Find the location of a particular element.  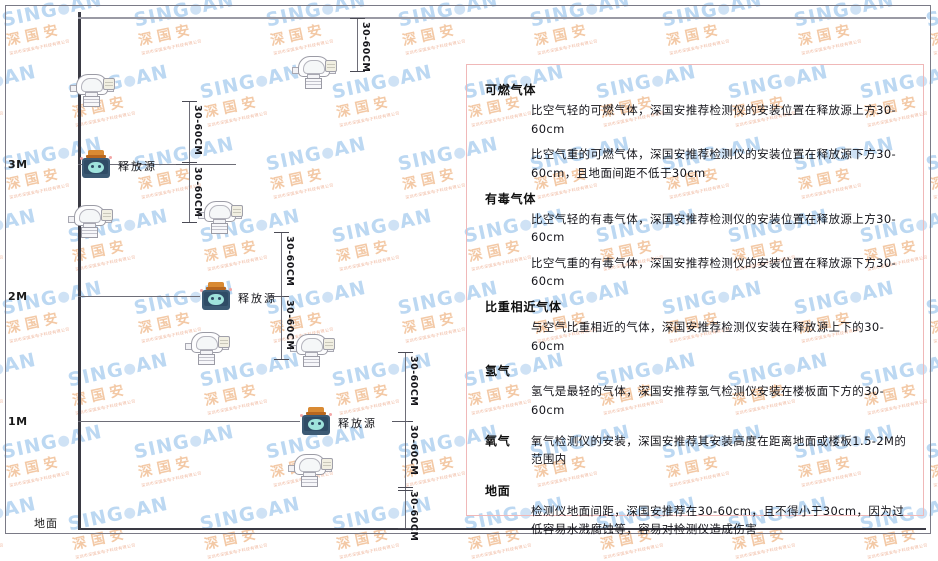

floor-line is located at coordinates (502, 529).